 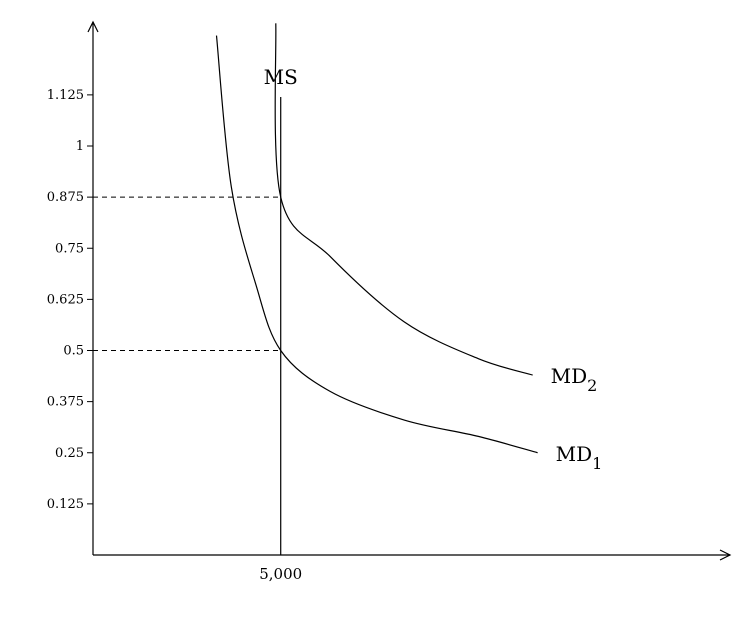 What do you see at coordinates (579, 457) in the screenshot?
I see `money-demand-label-1: MD1` at bounding box center [579, 457].